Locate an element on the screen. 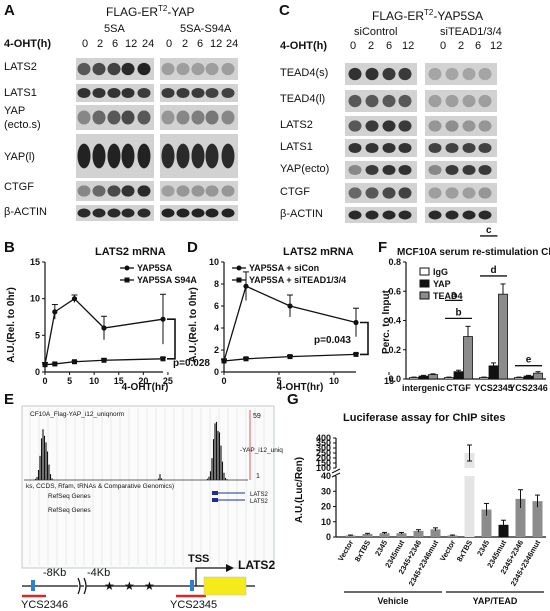 The height and width of the screenshot is (611, 550). panel-c-construct: FLAG-ERT2-YAP5SA is located at coordinates (427, 15).